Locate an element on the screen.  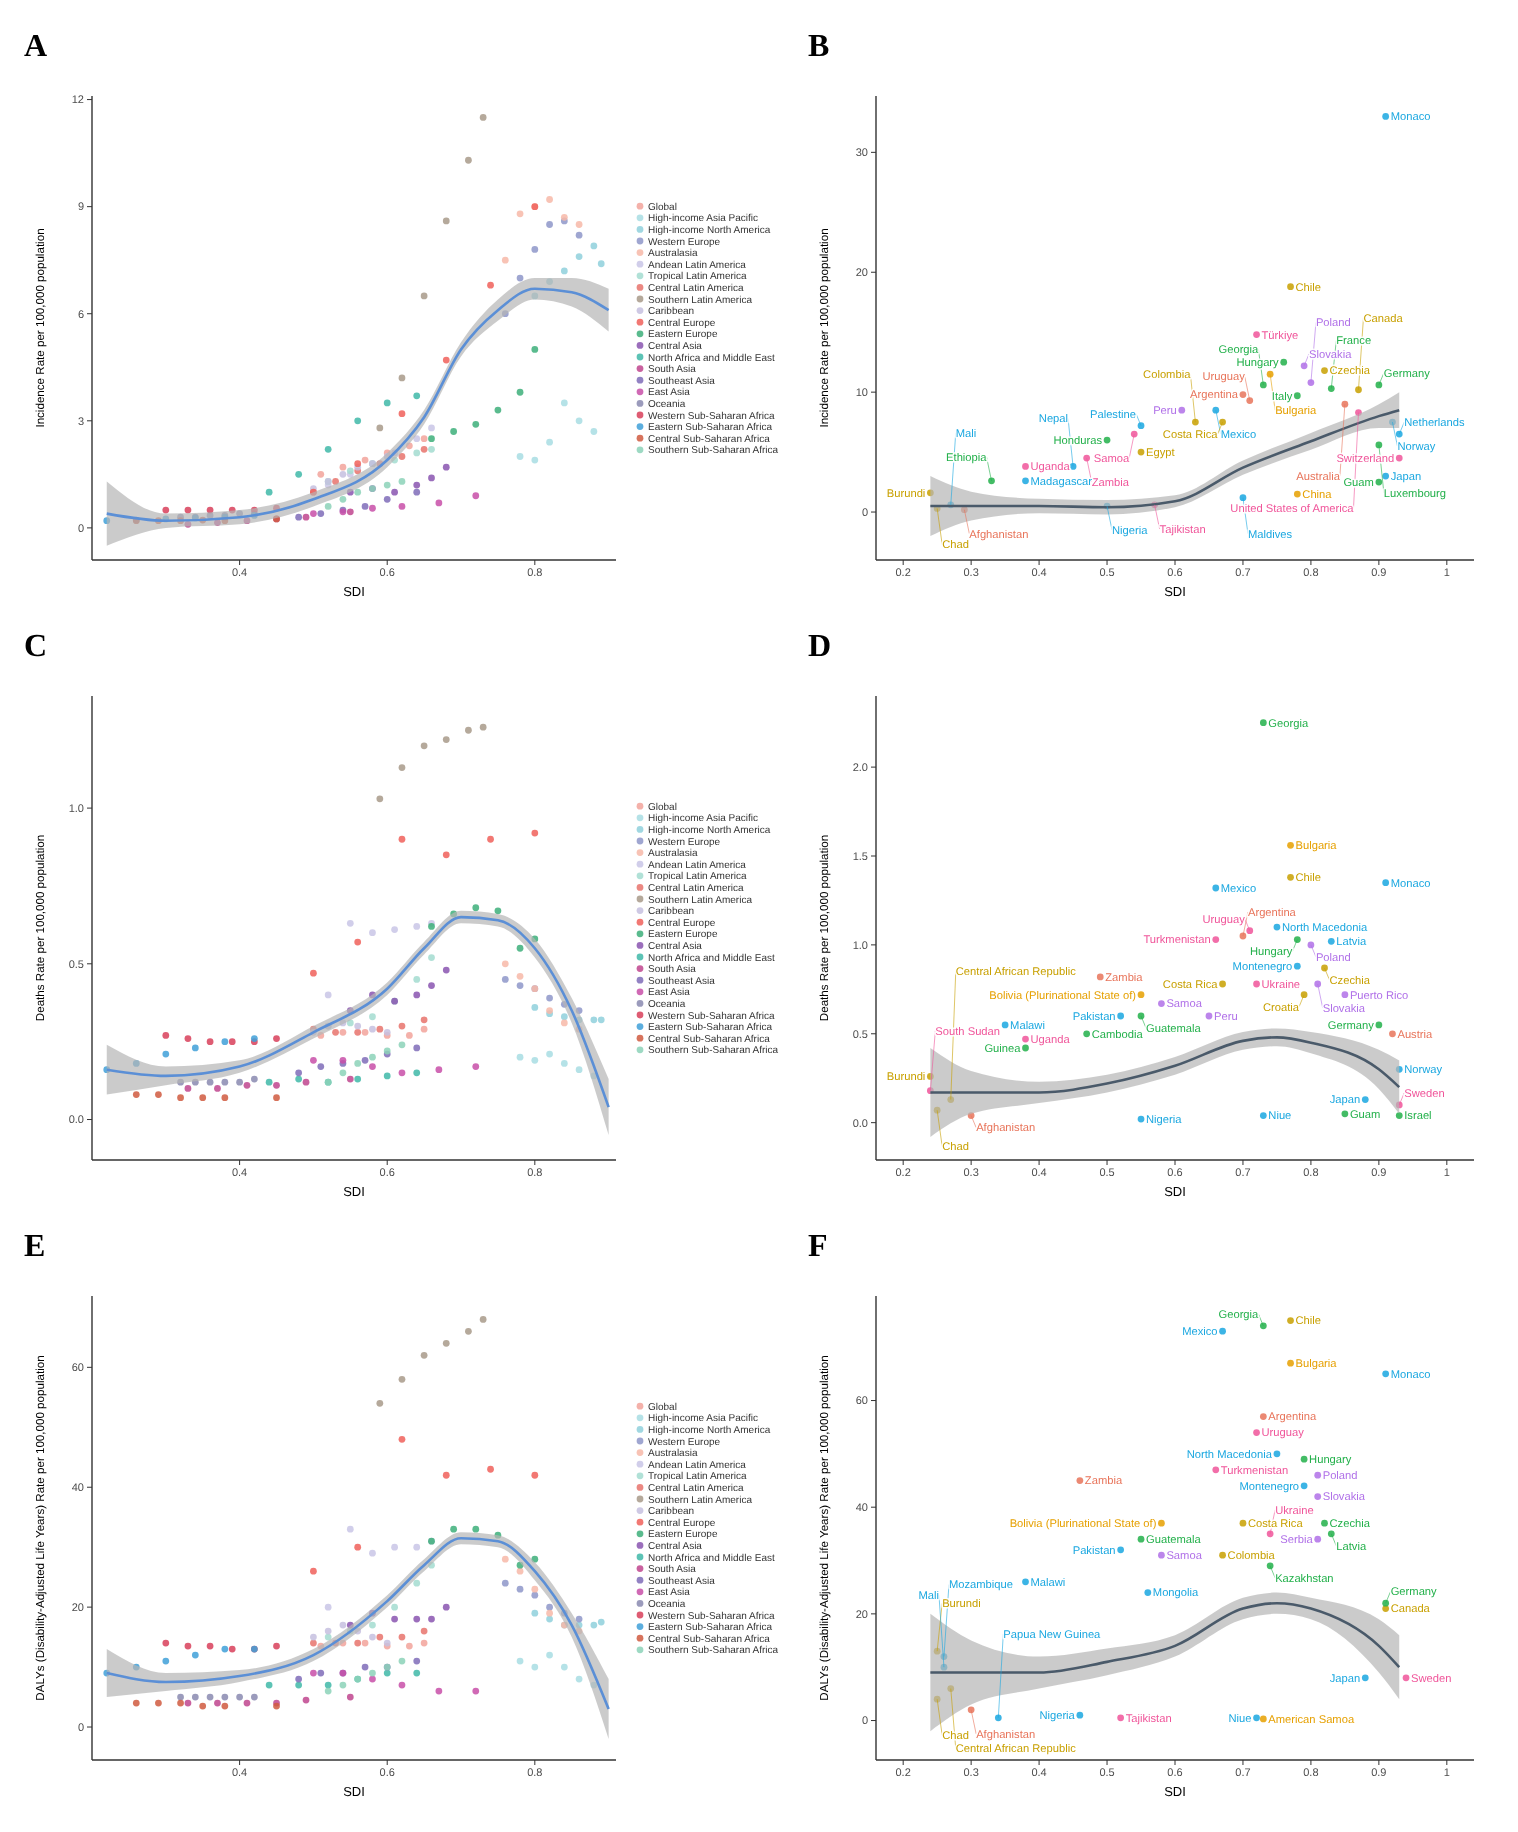
chart-title: F is located at coordinates (818, 1247).